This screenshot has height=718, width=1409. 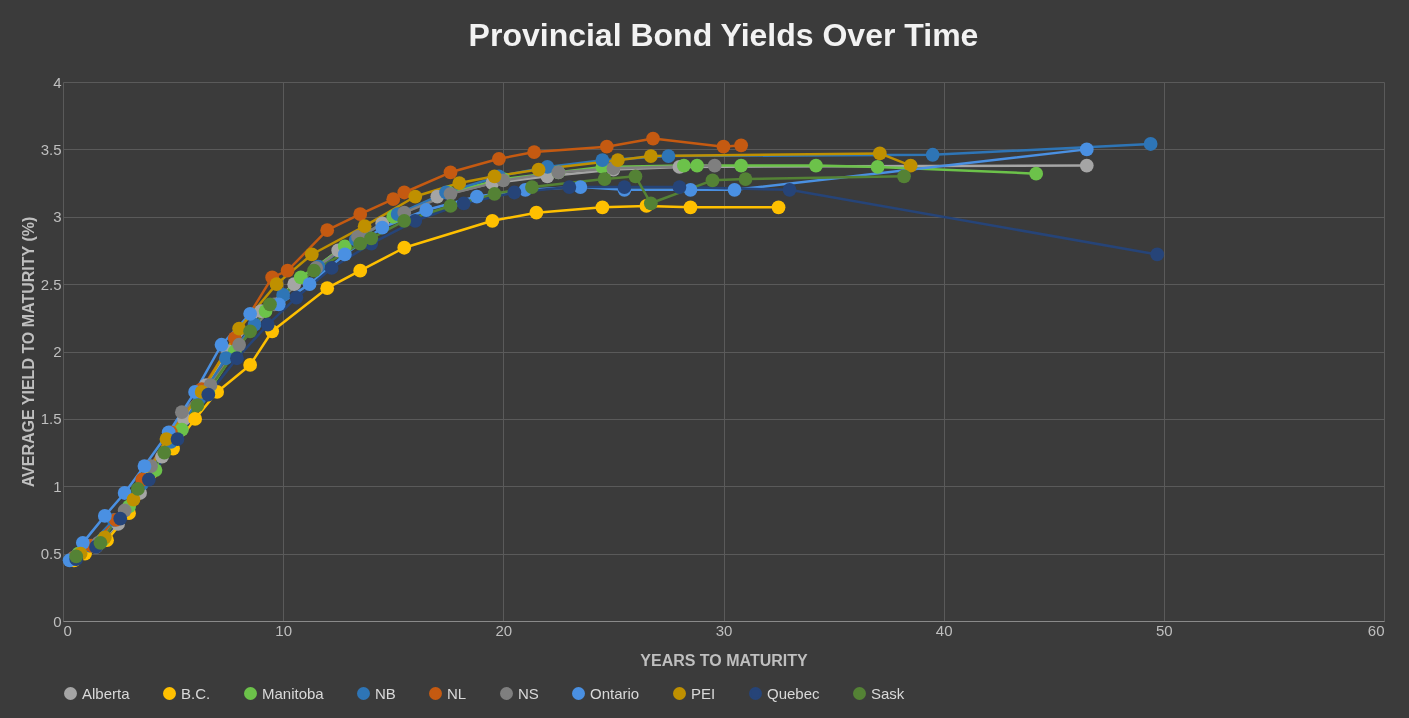 I want to click on legend-label: PEI, so click(x=703, y=693).